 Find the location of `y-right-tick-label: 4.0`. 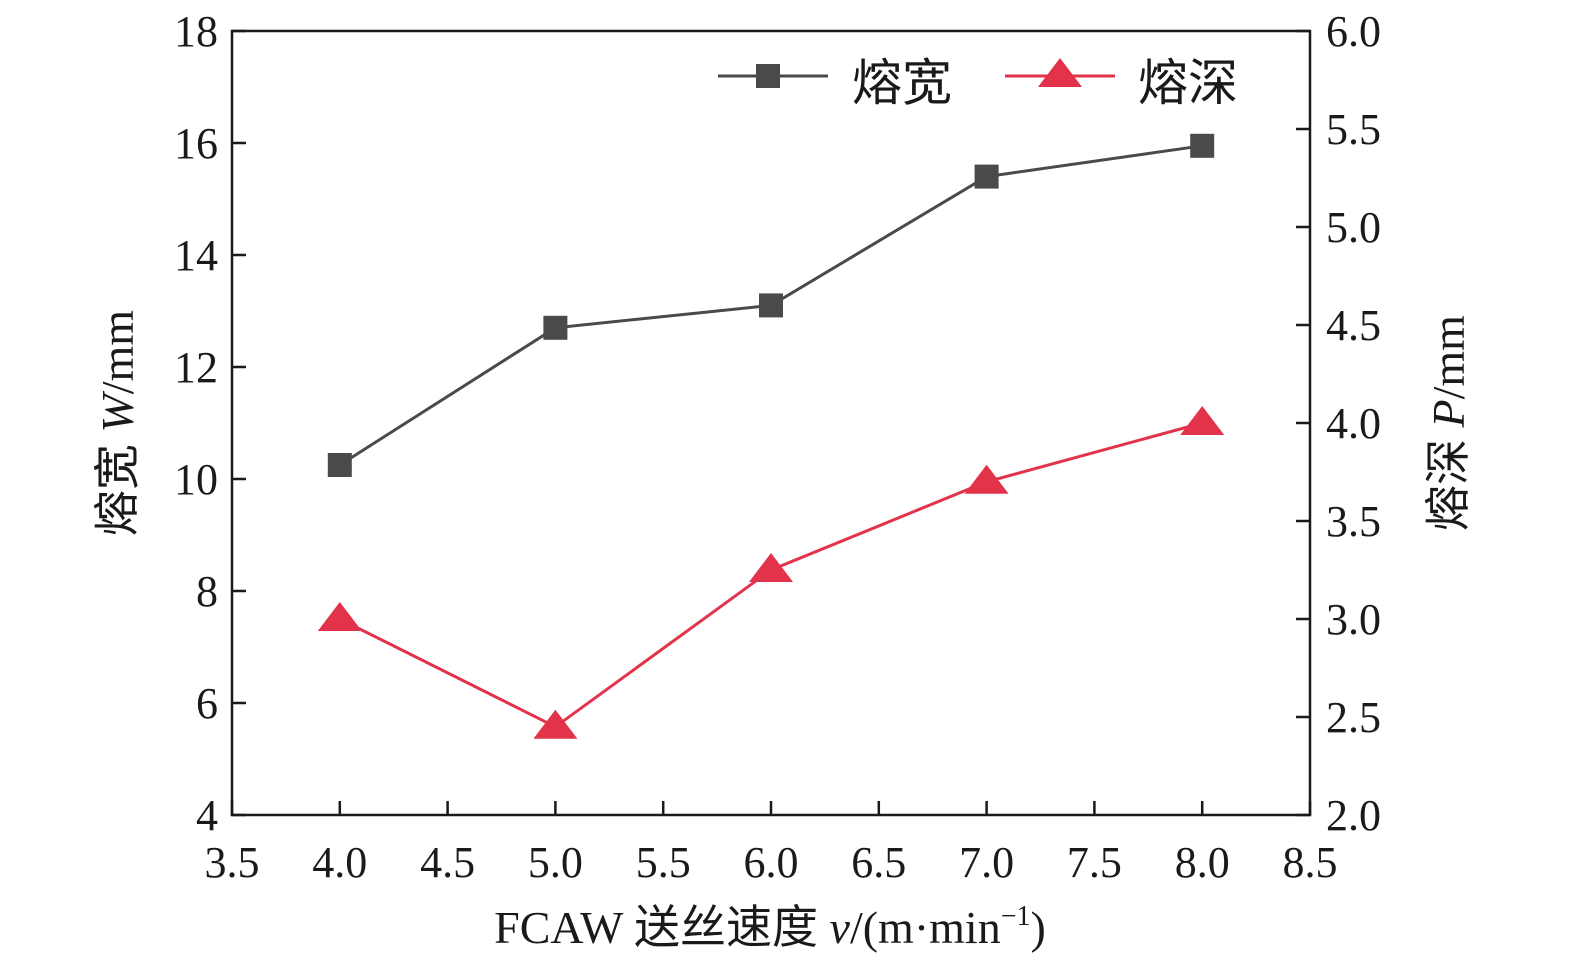

y-right-tick-label: 4.0 is located at coordinates (1353, 423).